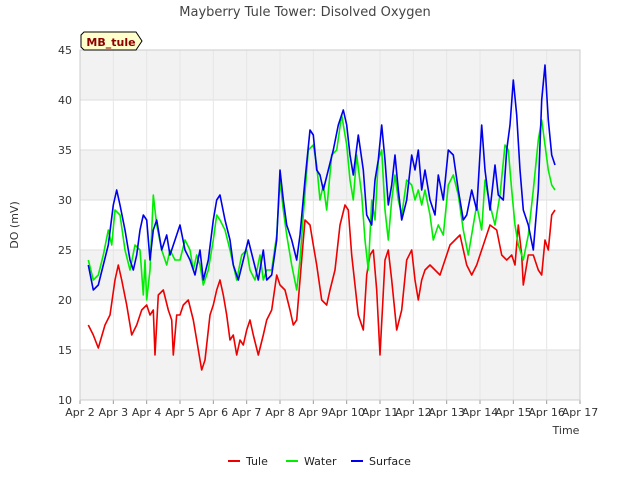 The height and width of the screenshot is (480, 640). Describe the element at coordinates (380, 412) in the screenshot. I see `x-tick-label: Apr 11` at that location.